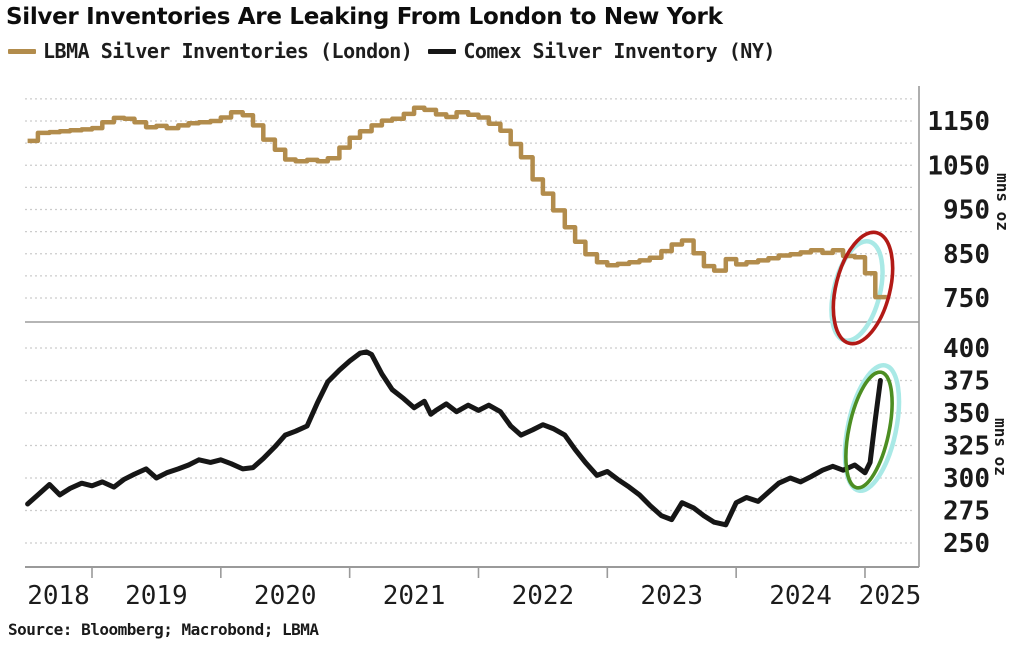 This screenshot has width=1020, height=647. What do you see at coordinates (414, 596) in the screenshot?
I see `x-year-label: 2021` at bounding box center [414, 596].